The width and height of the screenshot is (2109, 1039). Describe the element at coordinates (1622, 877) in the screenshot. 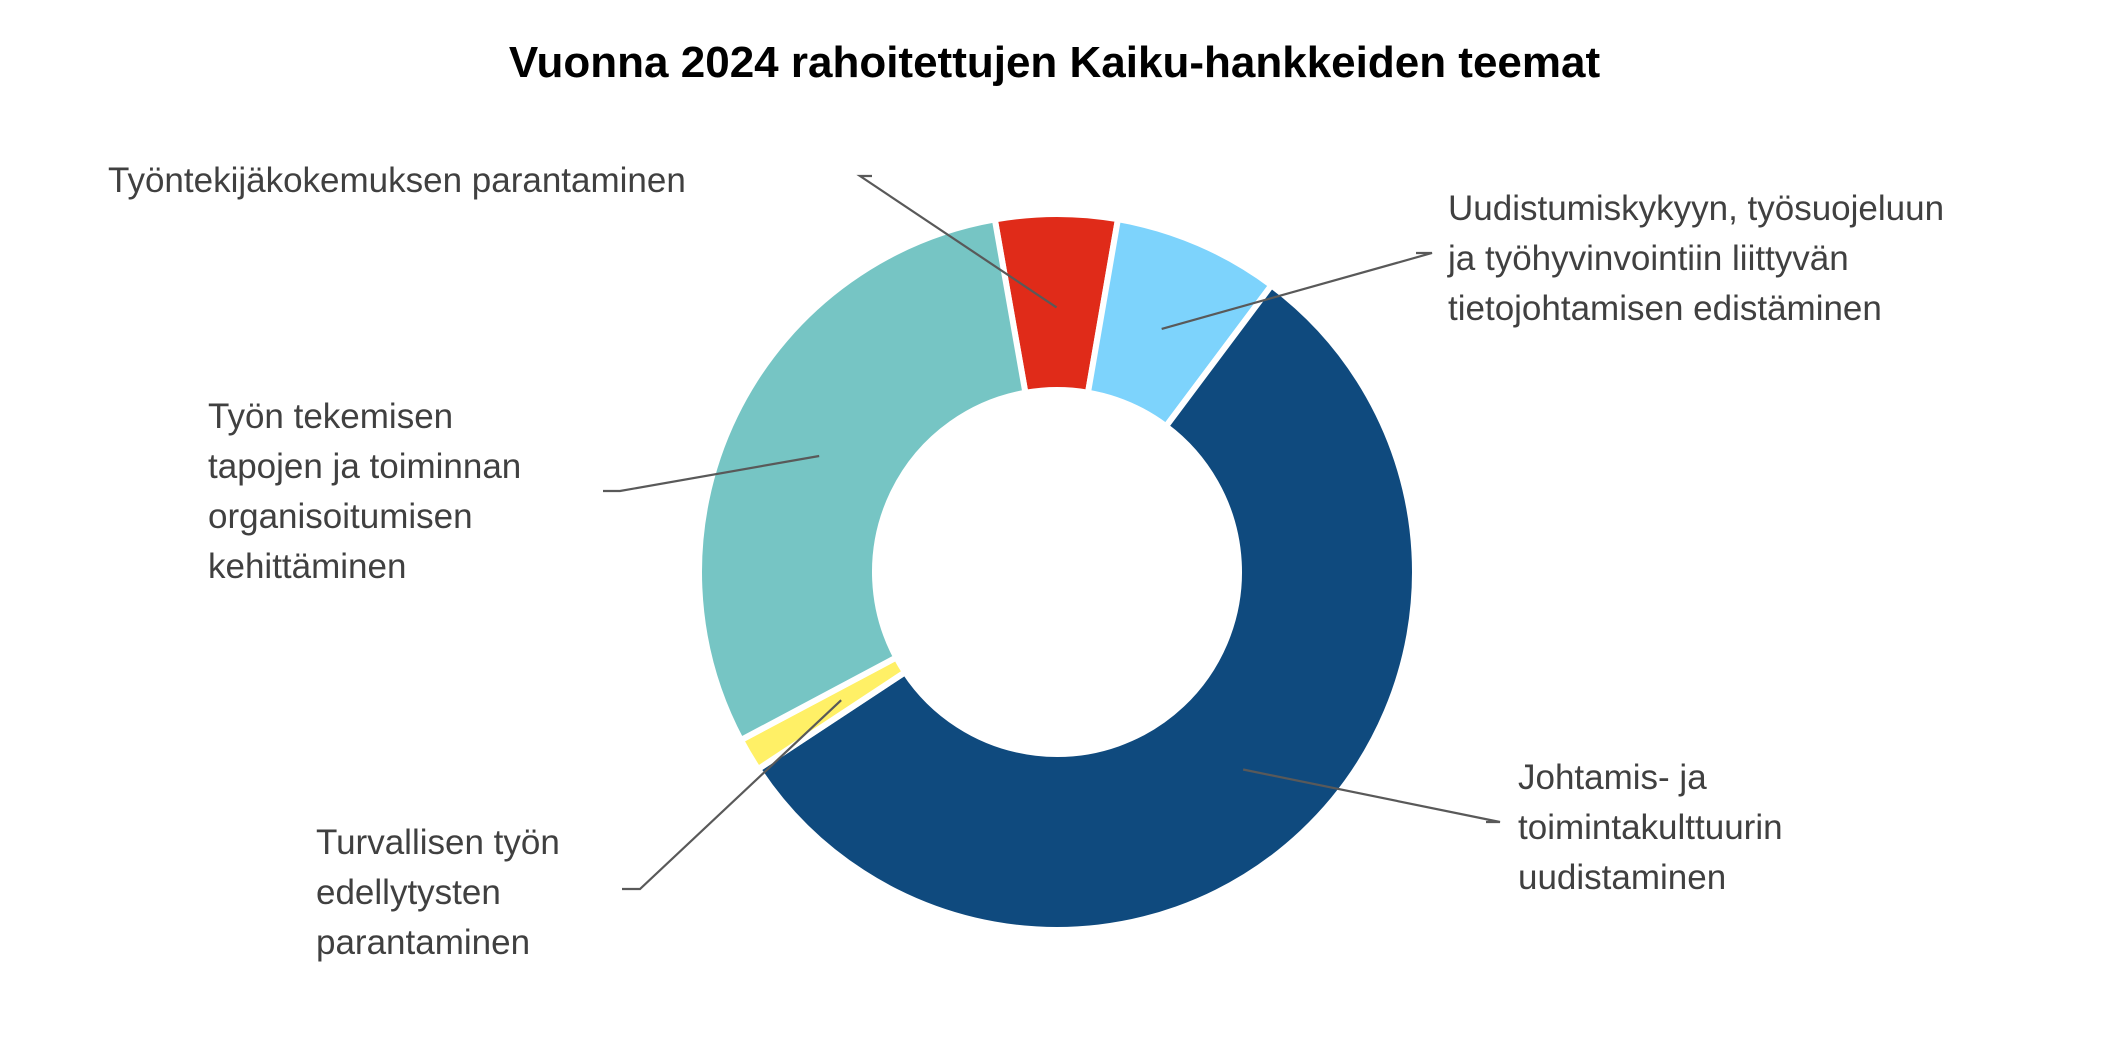

I see `slice-label-line: uudistaminen` at that location.